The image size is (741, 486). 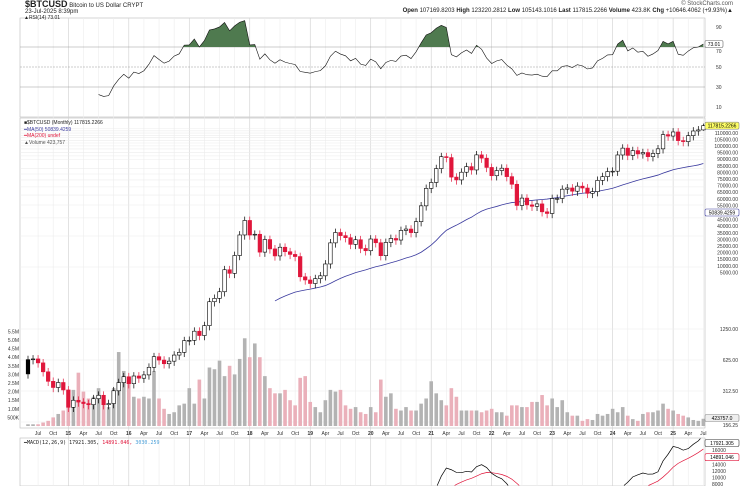 What do you see at coordinates (727, 247) in the screenshot?
I see `price-tick-label: 25000.00` at bounding box center [727, 247].